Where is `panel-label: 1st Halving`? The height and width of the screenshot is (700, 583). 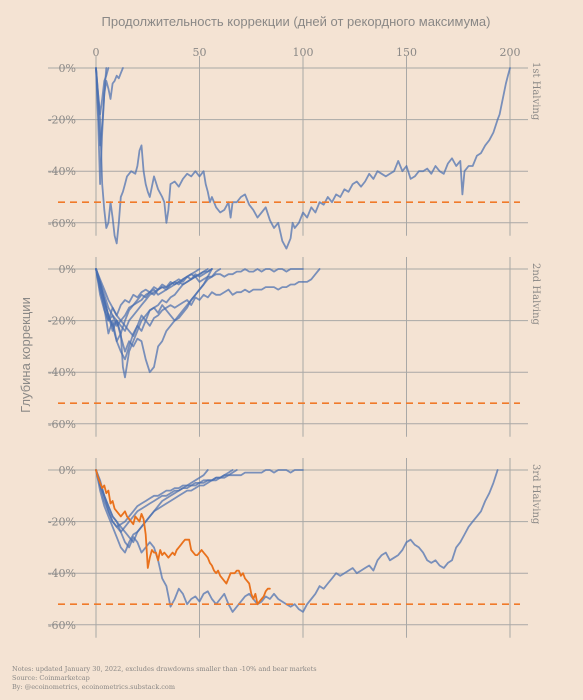
panel-label: 1st Halving is located at coordinates (535, 91).